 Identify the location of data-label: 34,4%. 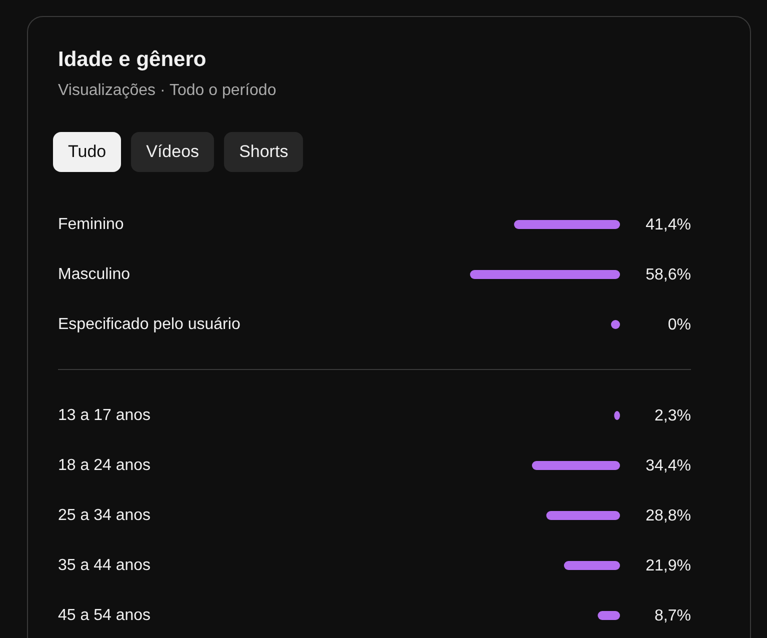
(668, 466).